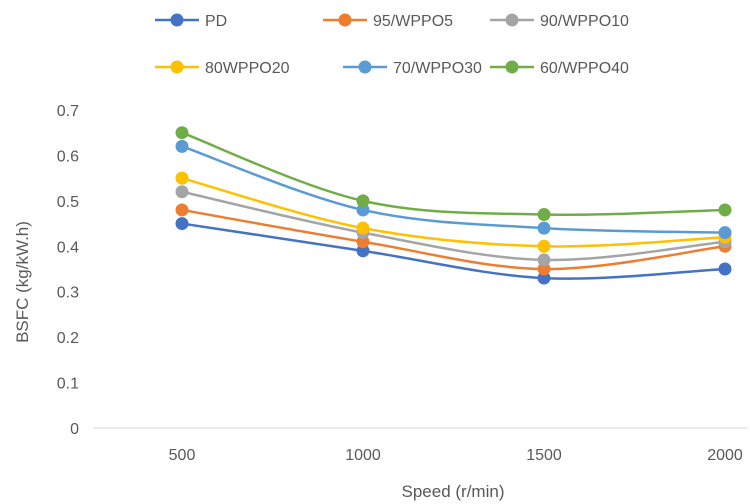  What do you see at coordinates (420, 445) in the screenshot?
I see `x-axis: 500 1000 1500 2000` at bounding box center [420, 445].